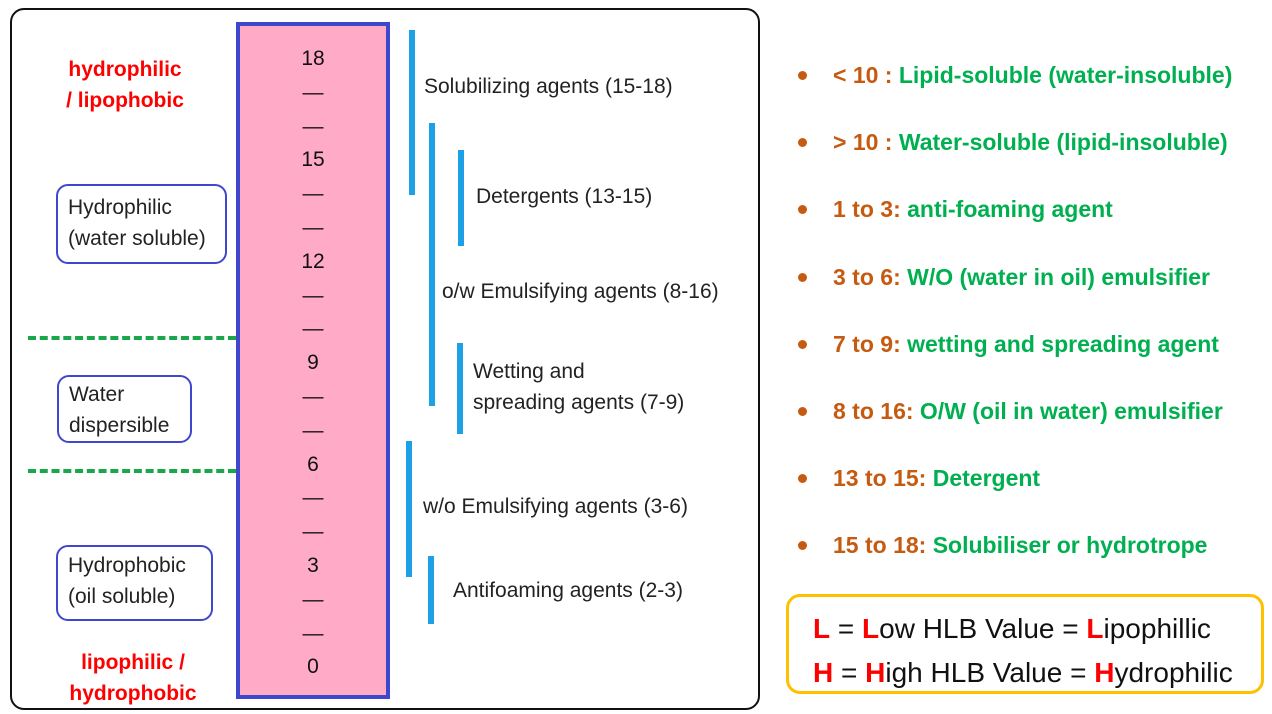 The height and width of the screenshot is (714, 1272). Describe the element at coordinates (313, 464) in the screenshot. I see `scale-label: 6` at that location.